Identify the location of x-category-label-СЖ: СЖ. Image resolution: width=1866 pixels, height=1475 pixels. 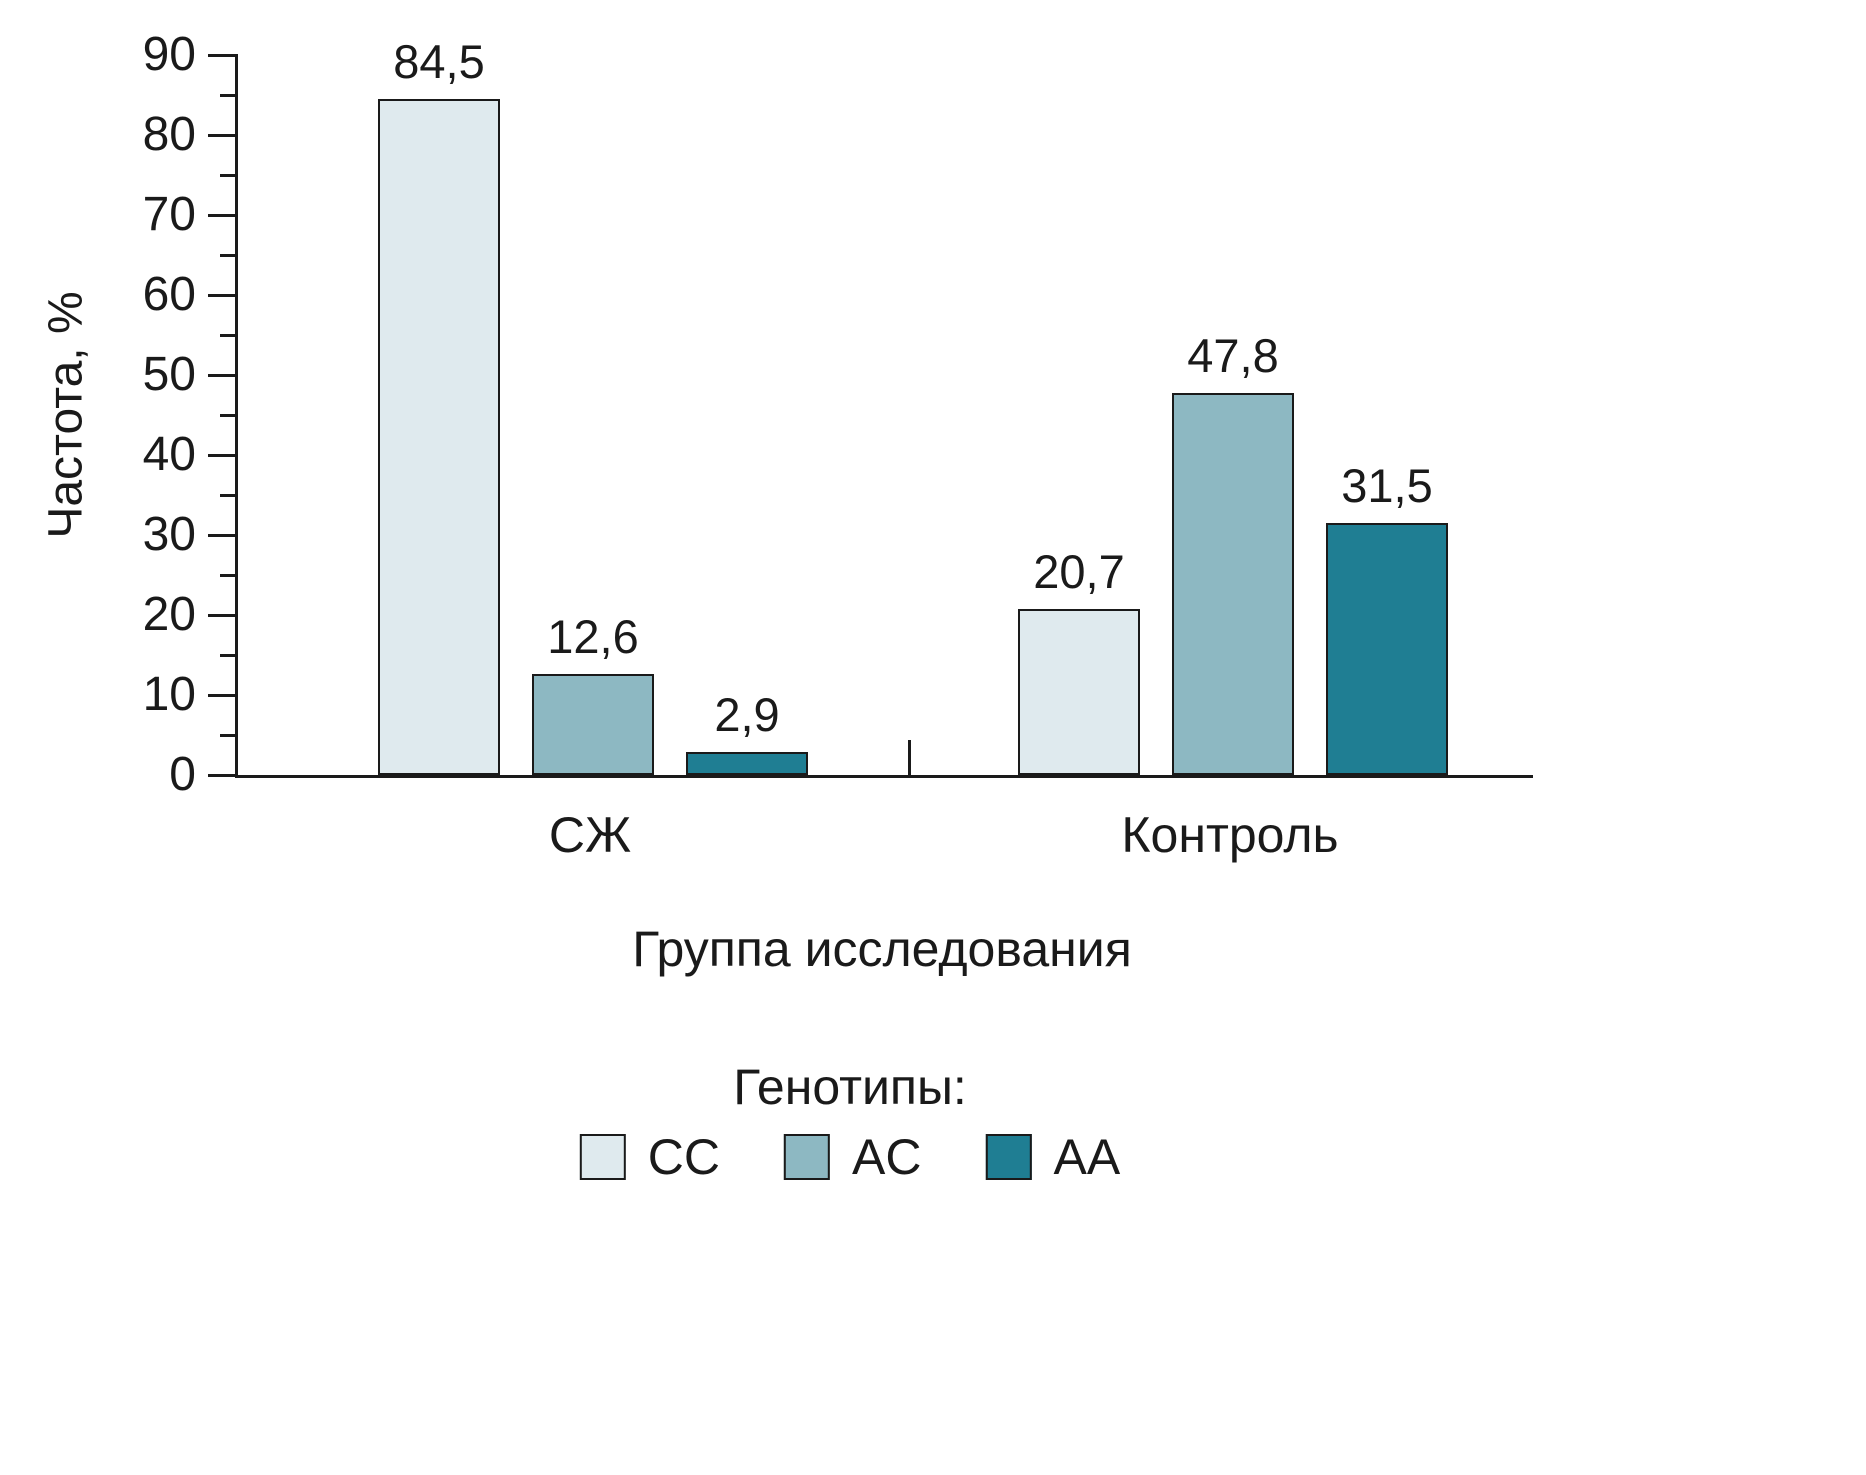
(590, 835).